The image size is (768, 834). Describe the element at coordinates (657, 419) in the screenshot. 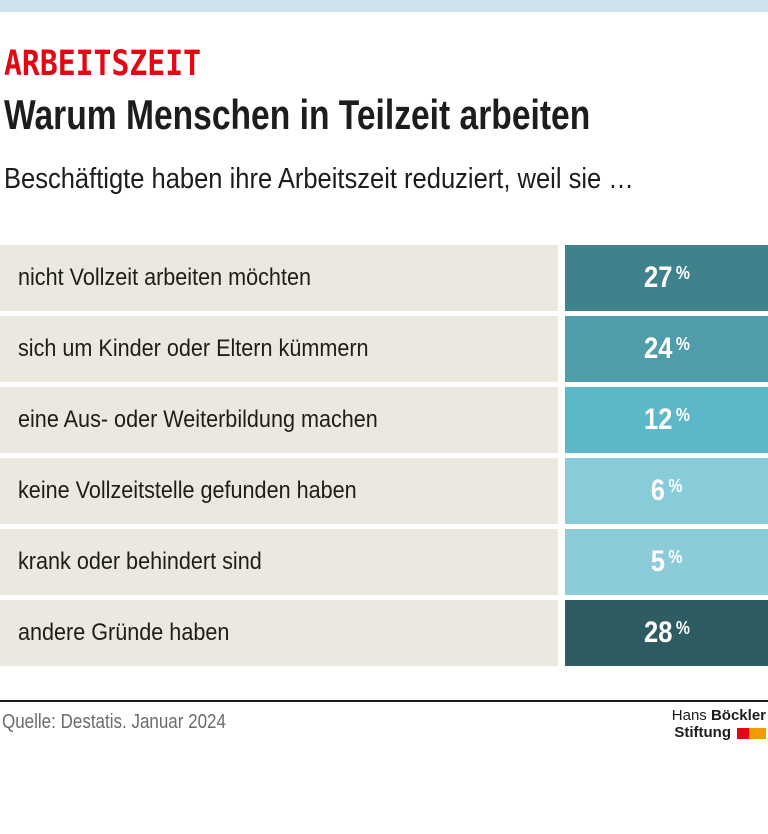

I see `value-number: 12` at that location.